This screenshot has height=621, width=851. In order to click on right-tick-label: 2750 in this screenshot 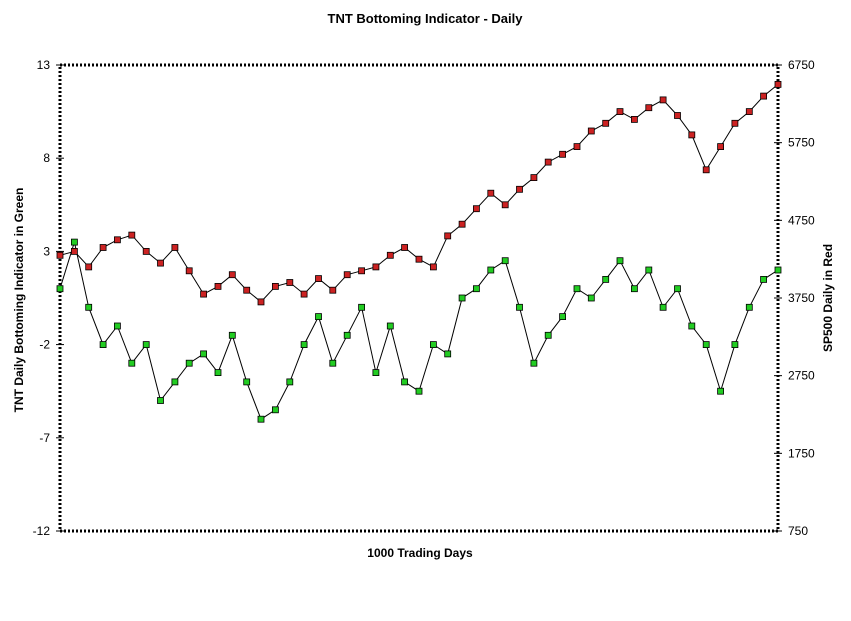, I will do `click(801, 376)`.